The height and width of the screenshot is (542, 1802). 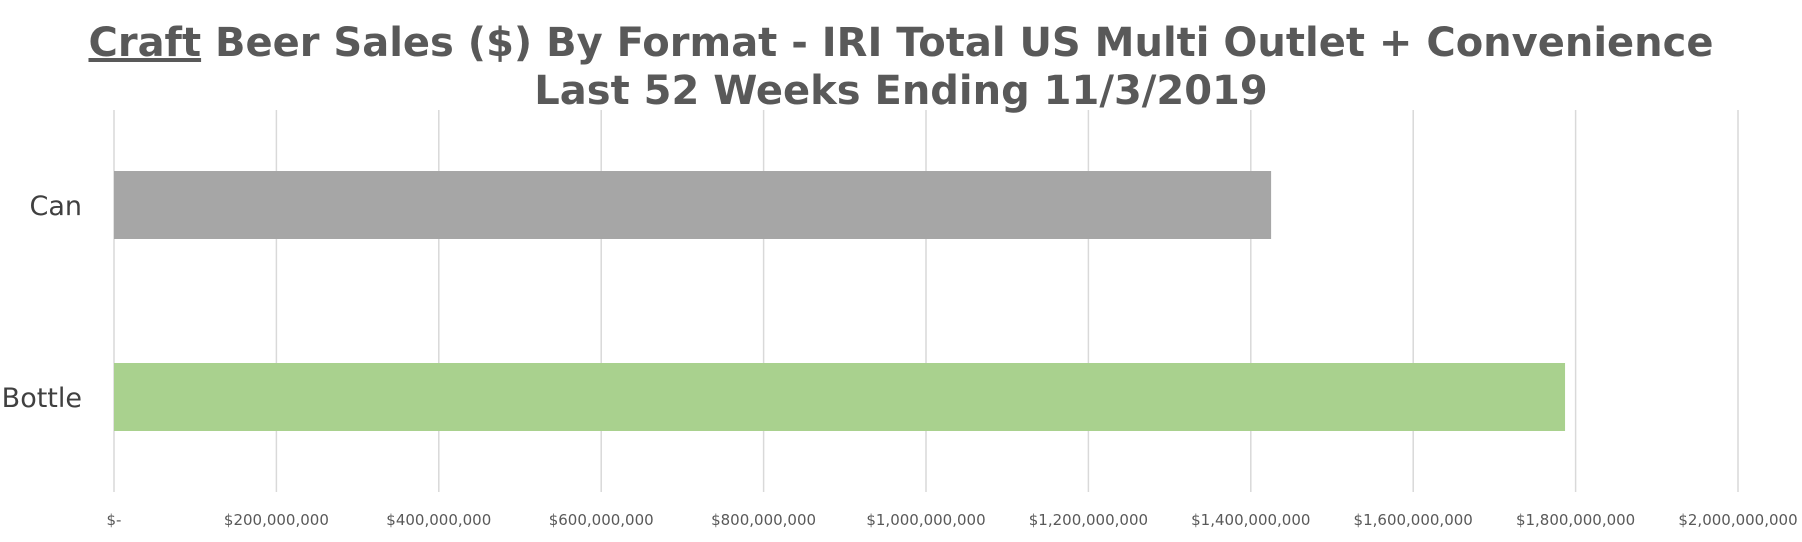 What do you see at coordinates (1088, 520) in the screenshot?
I see `x-tick-label-6: $1,200,000,000` at bounding box center [1088, 520].